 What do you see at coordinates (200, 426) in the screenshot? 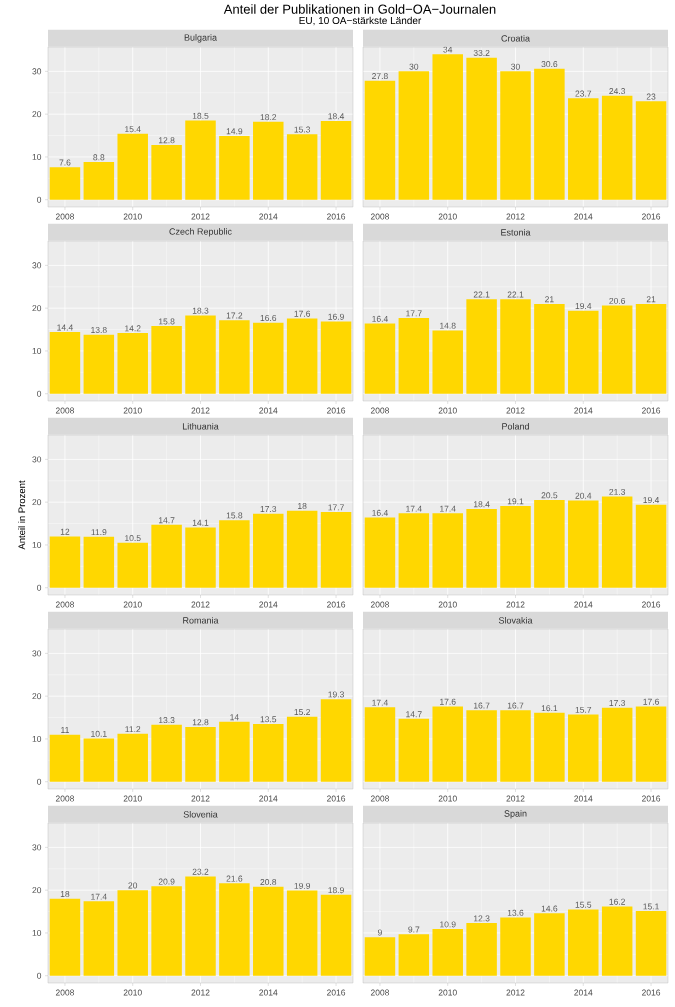
I see `chart-title: Lithuania` at bounding box center [200, 426].